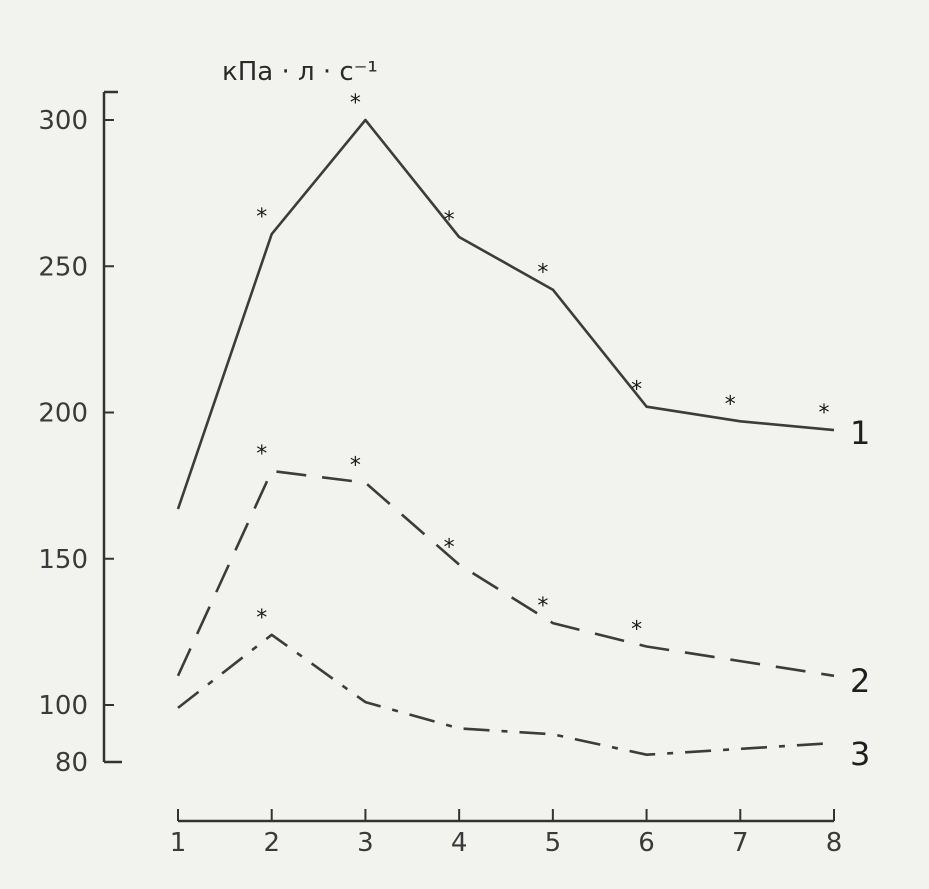 This screenshot has height=889, width=929. What do you see at coordinates (80, 434) in the screenshot?
I see `y-axis: 80 100 150 200 250 300` at bounding box center [80, 434].